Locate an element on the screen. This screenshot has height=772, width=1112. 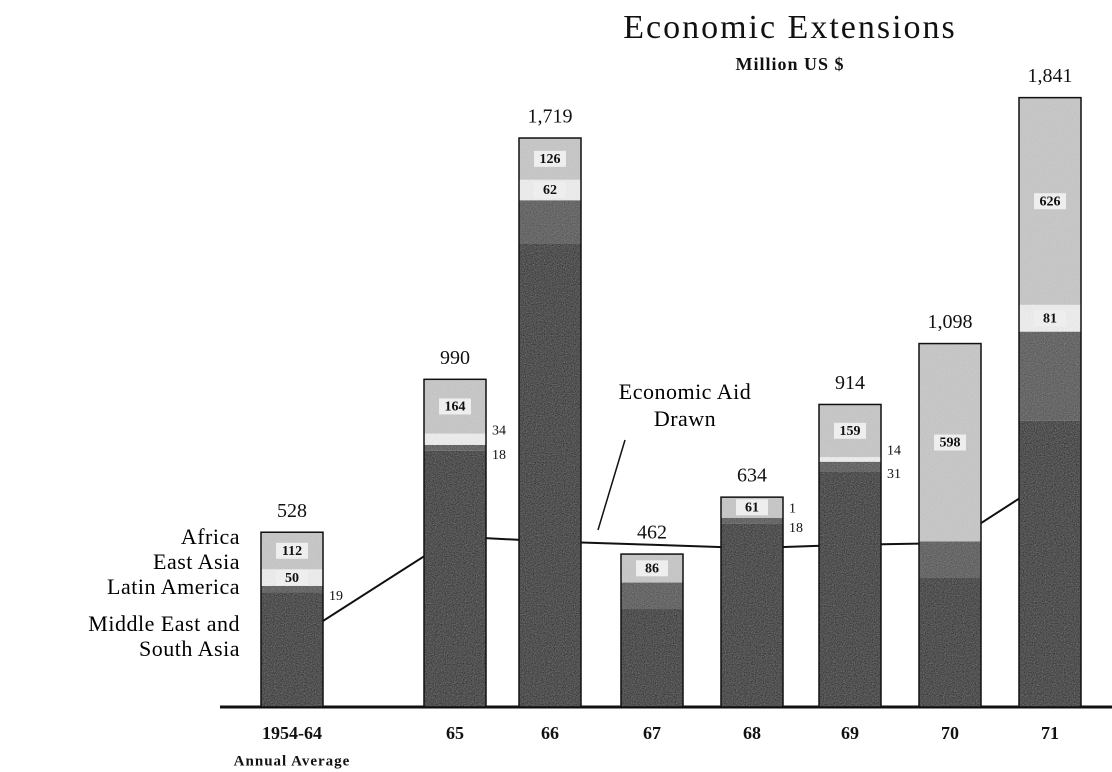
x-tick-label: 67 is located at coordinates (652, 733).